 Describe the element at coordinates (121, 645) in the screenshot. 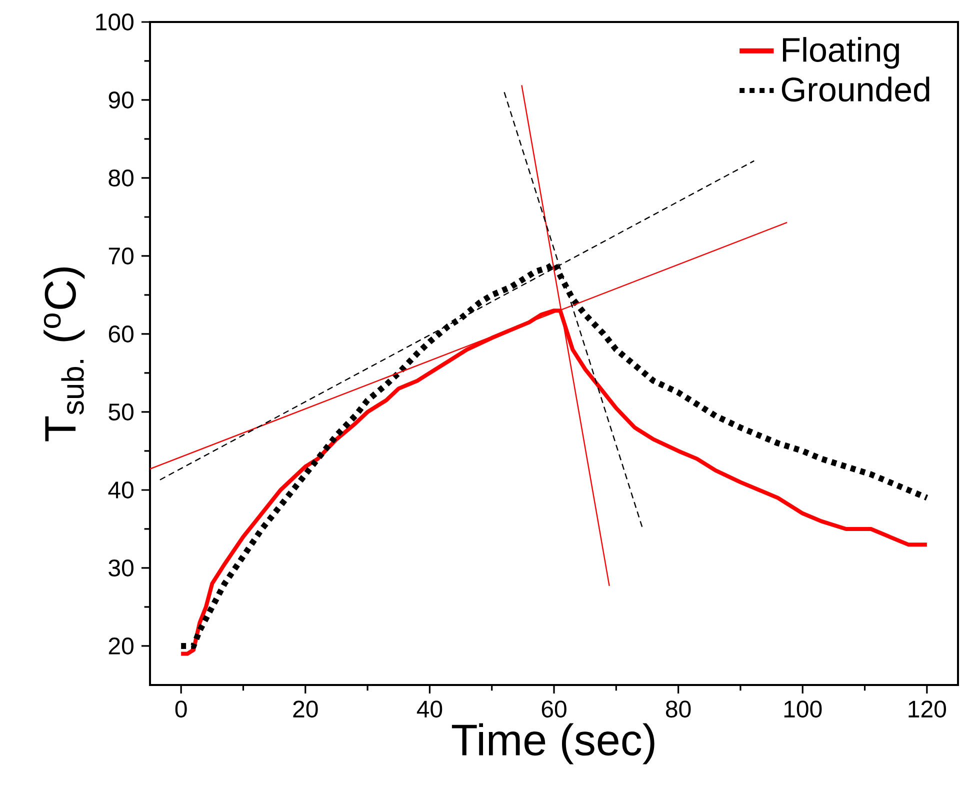

I see `y-tick-label: 20` at that location.